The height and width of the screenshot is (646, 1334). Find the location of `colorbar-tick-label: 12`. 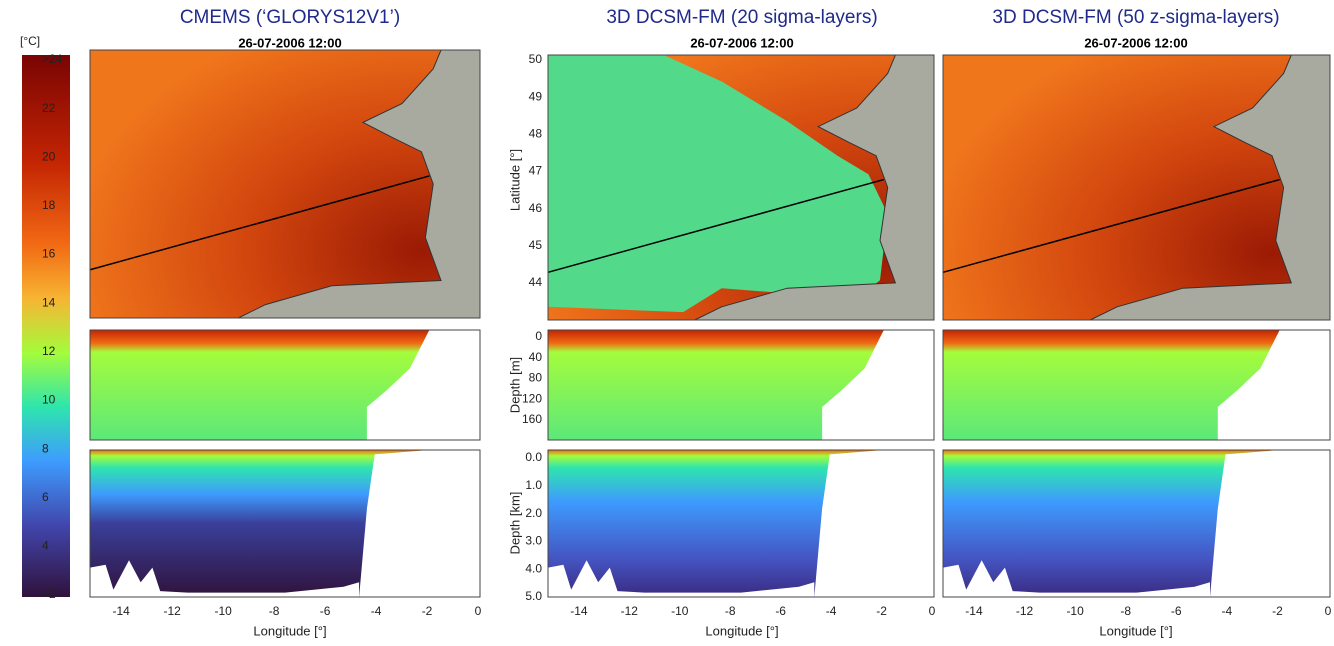

colorbar-tick-label: 12 is located at coordinates (49, 351).